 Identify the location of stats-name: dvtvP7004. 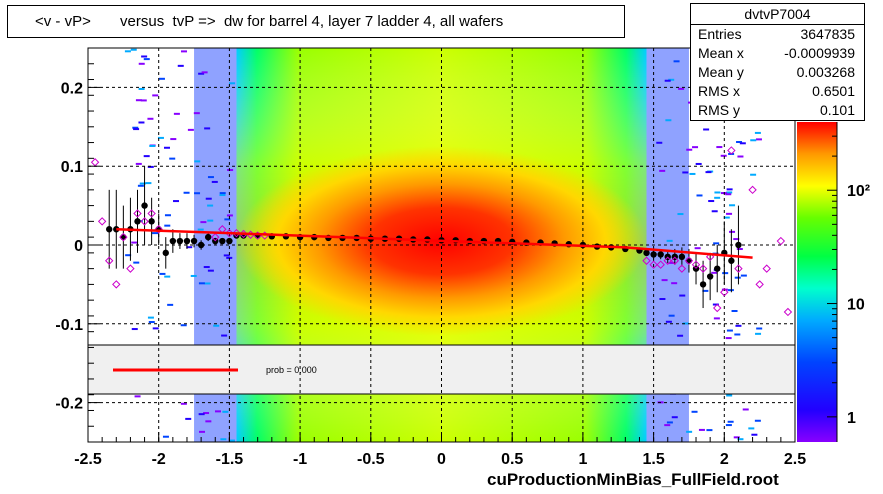
(777, 14).